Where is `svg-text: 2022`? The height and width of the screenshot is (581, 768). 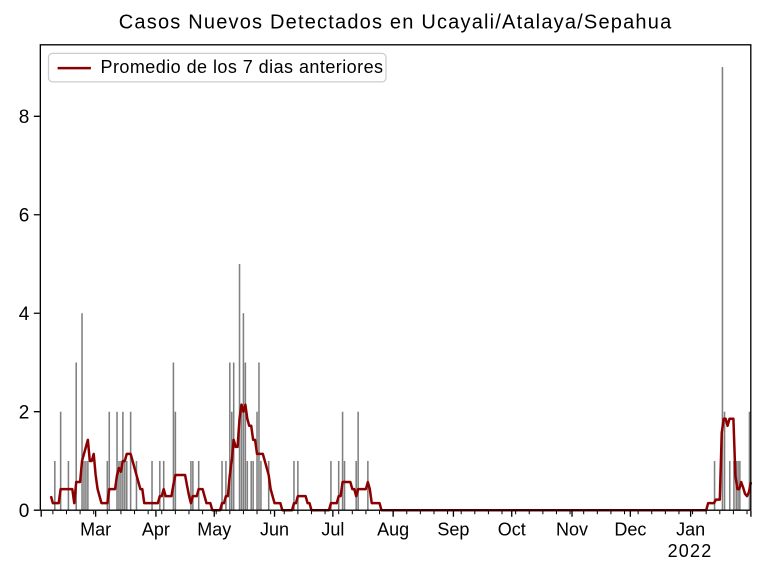
svg-text: 2022 is located at coordinates (690, 551).